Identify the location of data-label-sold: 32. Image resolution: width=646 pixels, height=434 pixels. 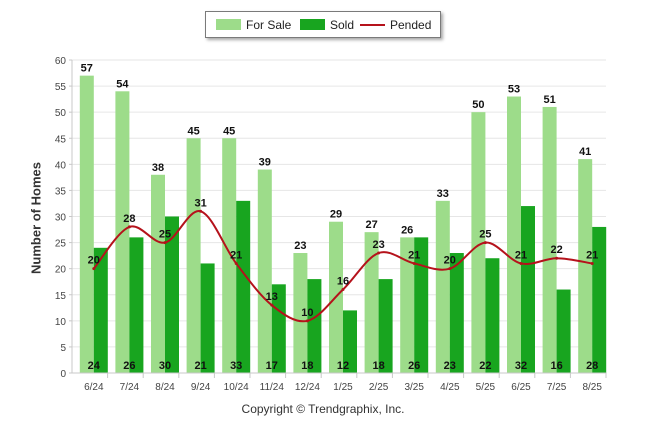
(521, 366).